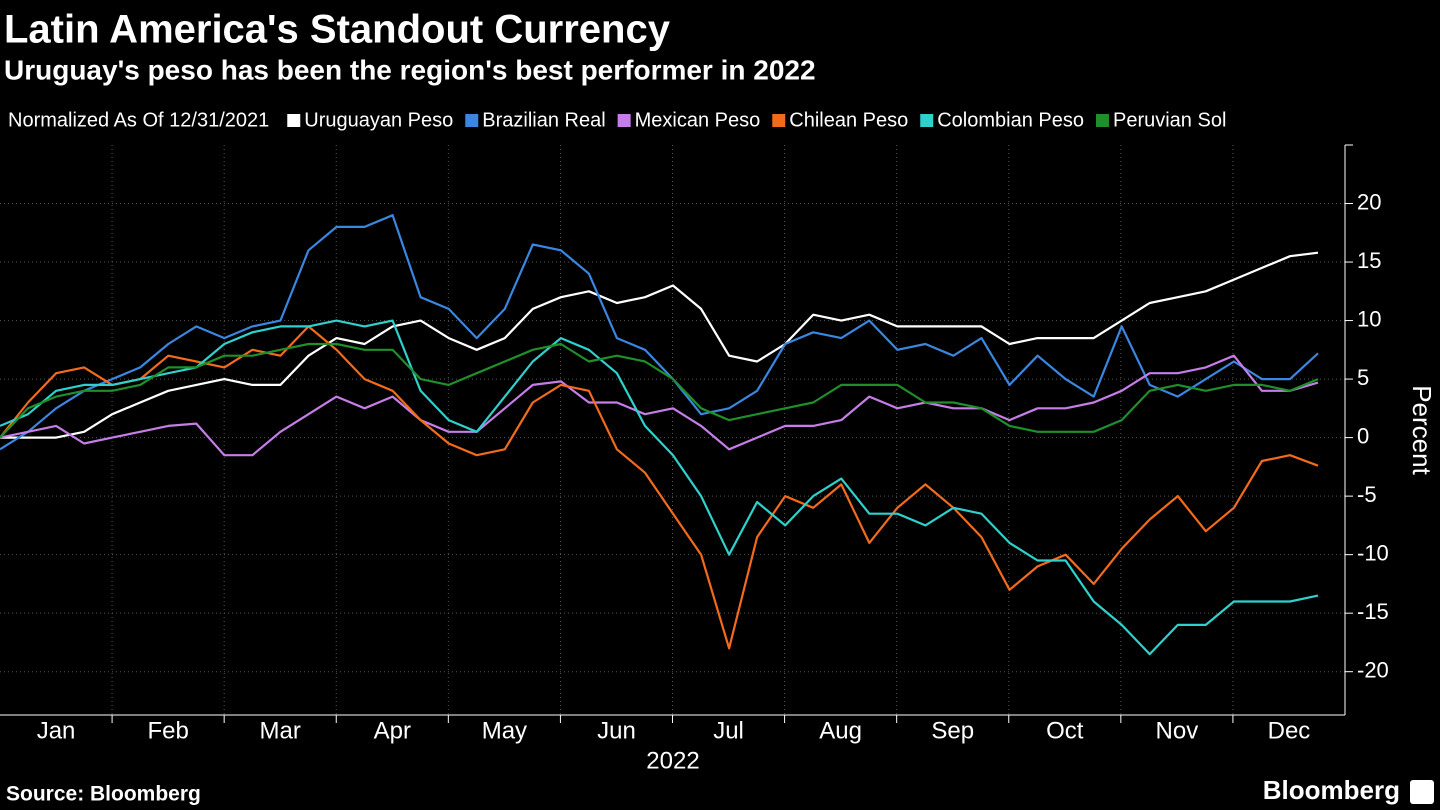 This screenshot has width=1440, height=810. Describe the element at coordinates (103, 794) in the screenshot. I see `source: Source: Bloomberg` at that location.